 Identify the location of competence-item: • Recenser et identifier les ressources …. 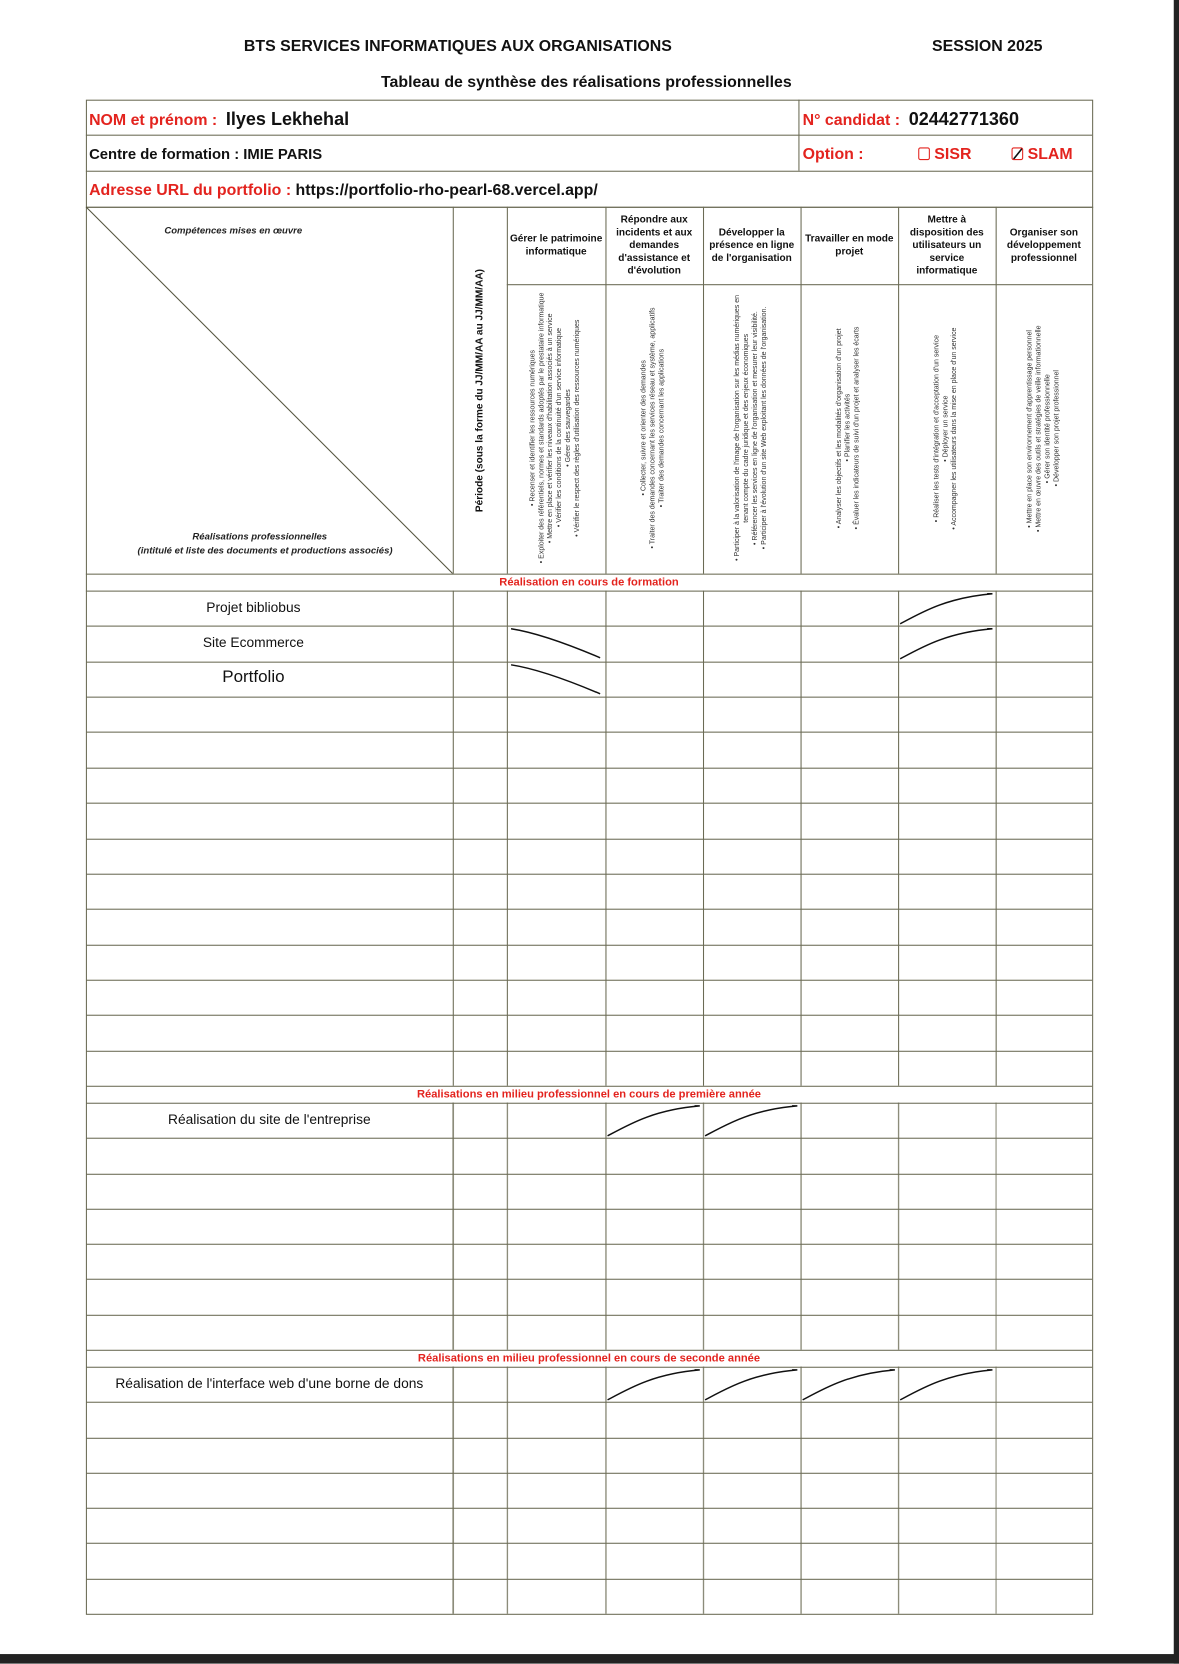
(533, 428).